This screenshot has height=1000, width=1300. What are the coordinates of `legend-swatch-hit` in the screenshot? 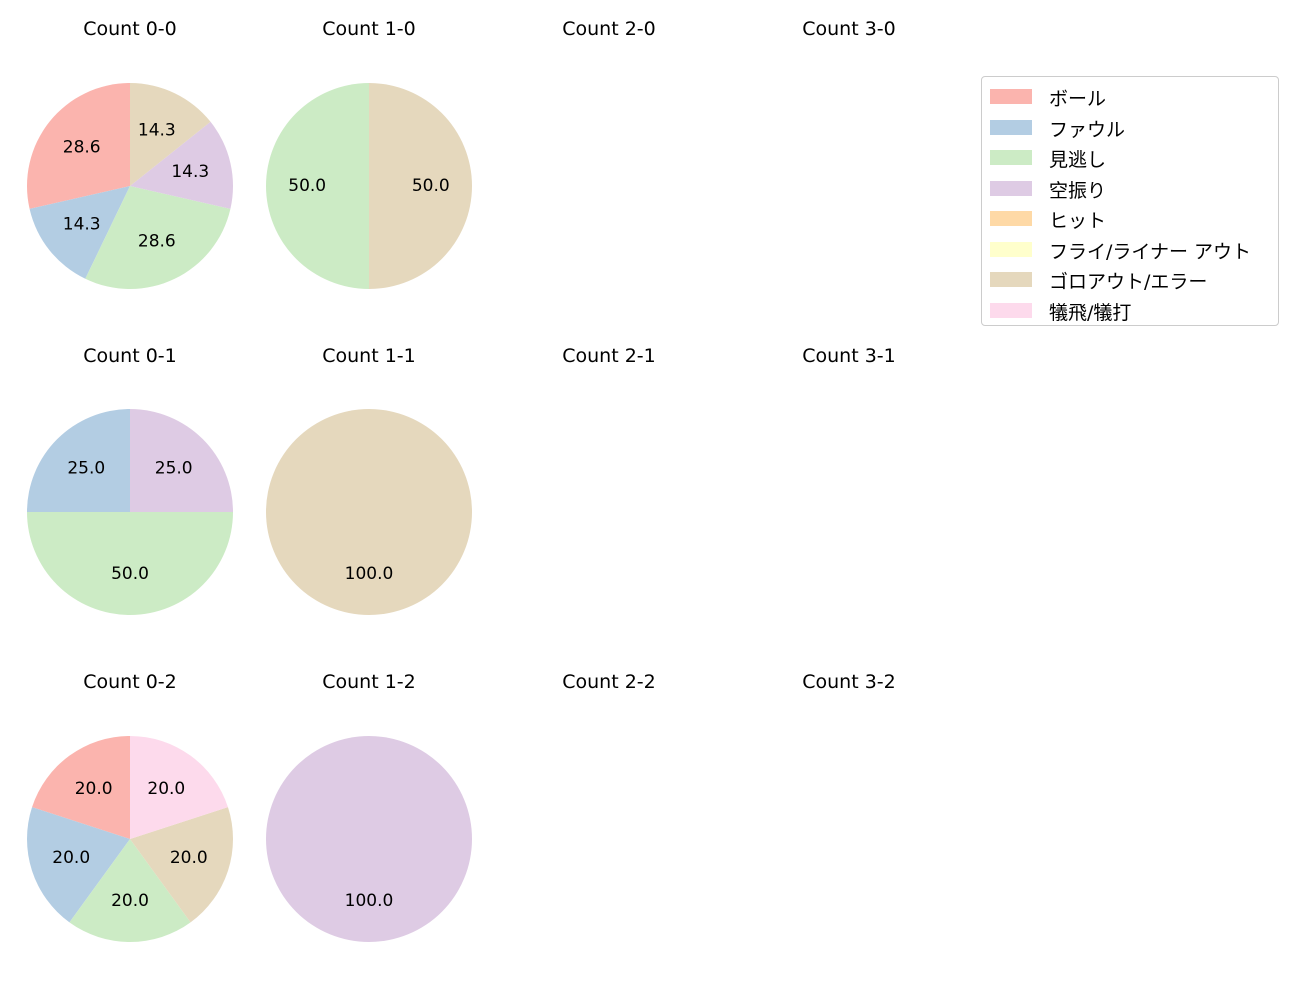 It's located at (1011, 218).